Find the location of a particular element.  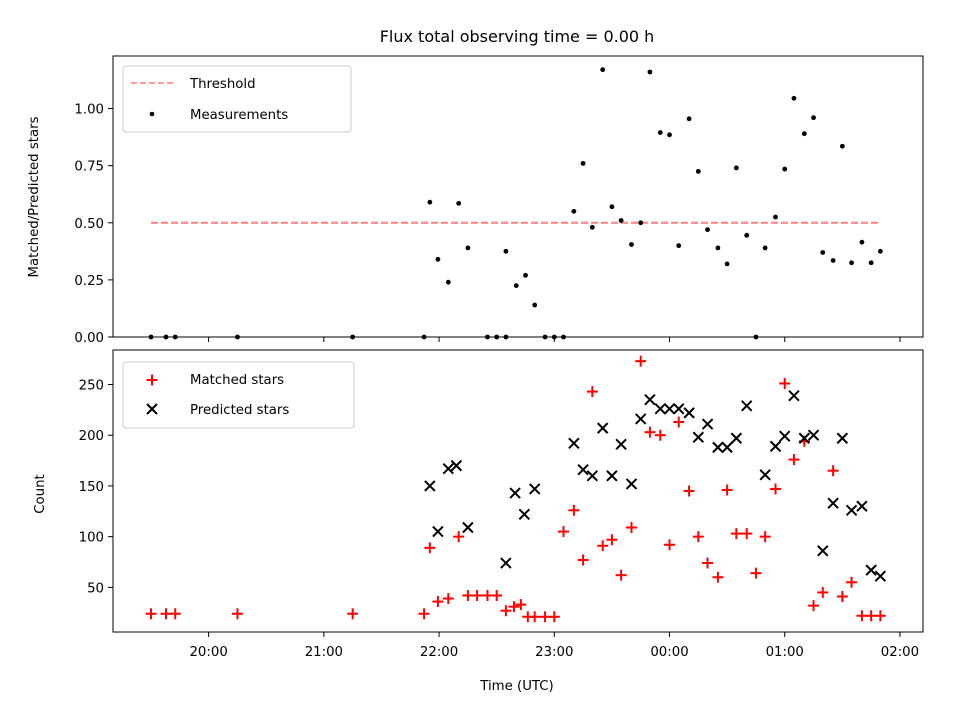

top-legend: Threshold Measurements is located at coordinates (237, 99).